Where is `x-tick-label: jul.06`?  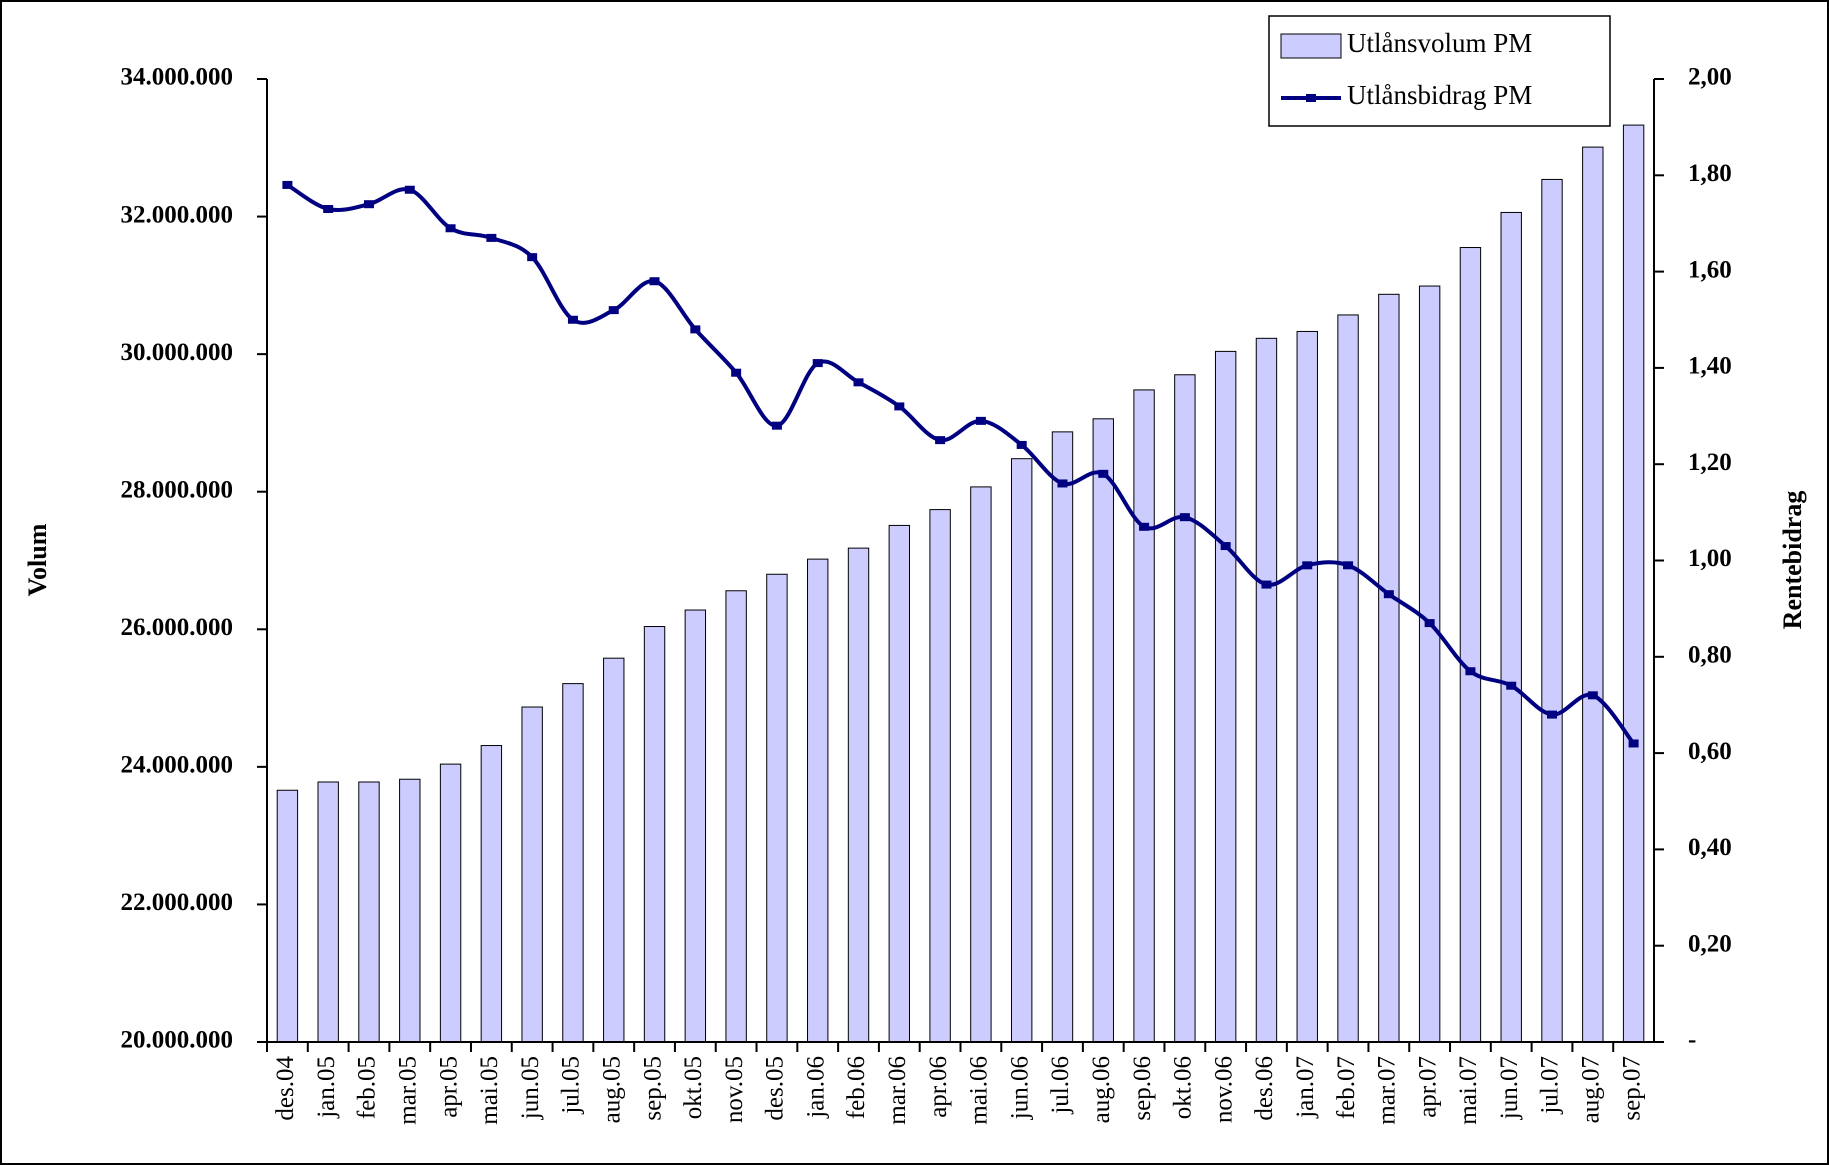
x-tick-label: jul.06 is located at coordinates (1060, 1085).